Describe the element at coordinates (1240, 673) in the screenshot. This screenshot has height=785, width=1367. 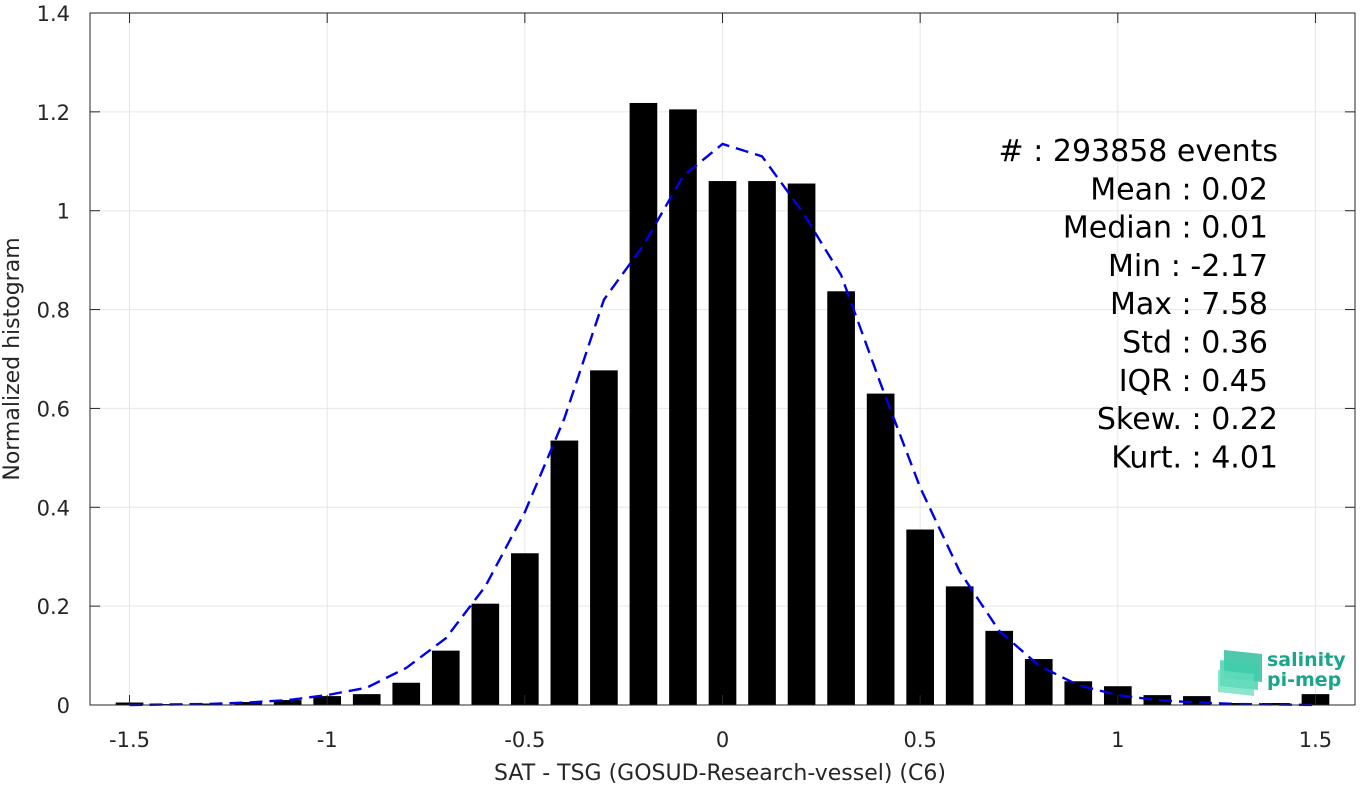
I see `logo-waves-icon` at that location.